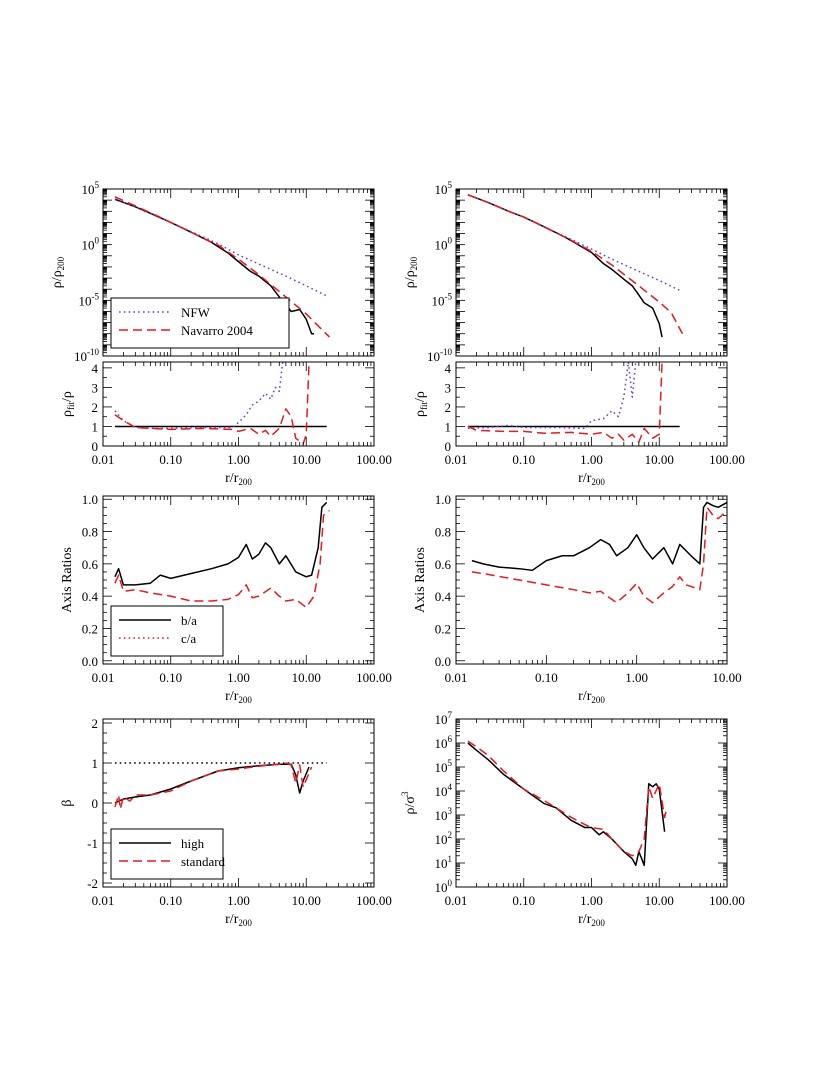  Describe the element at coordinates (442, 299) in the screenshot. I see `y-tick-label: 10⁻⁵` at that location.